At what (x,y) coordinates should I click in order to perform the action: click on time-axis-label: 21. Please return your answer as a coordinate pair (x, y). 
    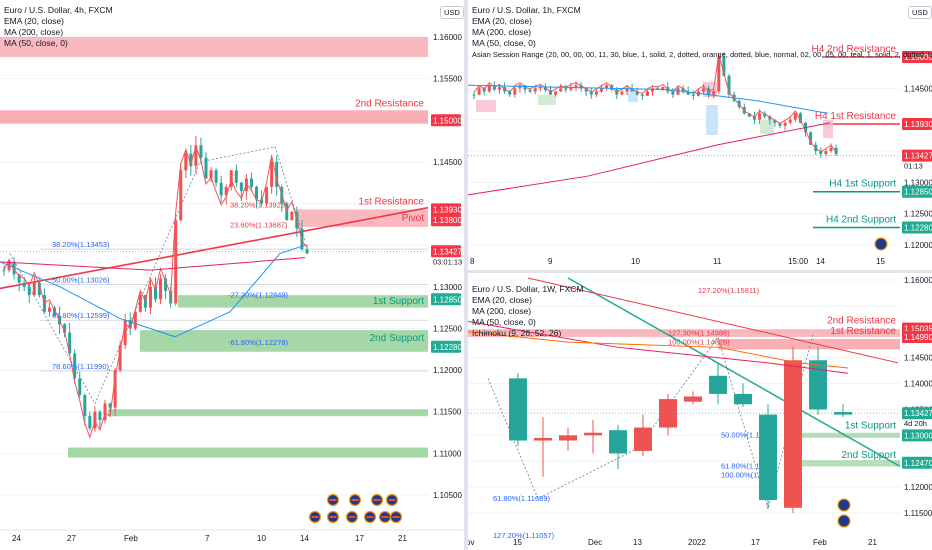
    Looking at the image, I should click on (402, 538).